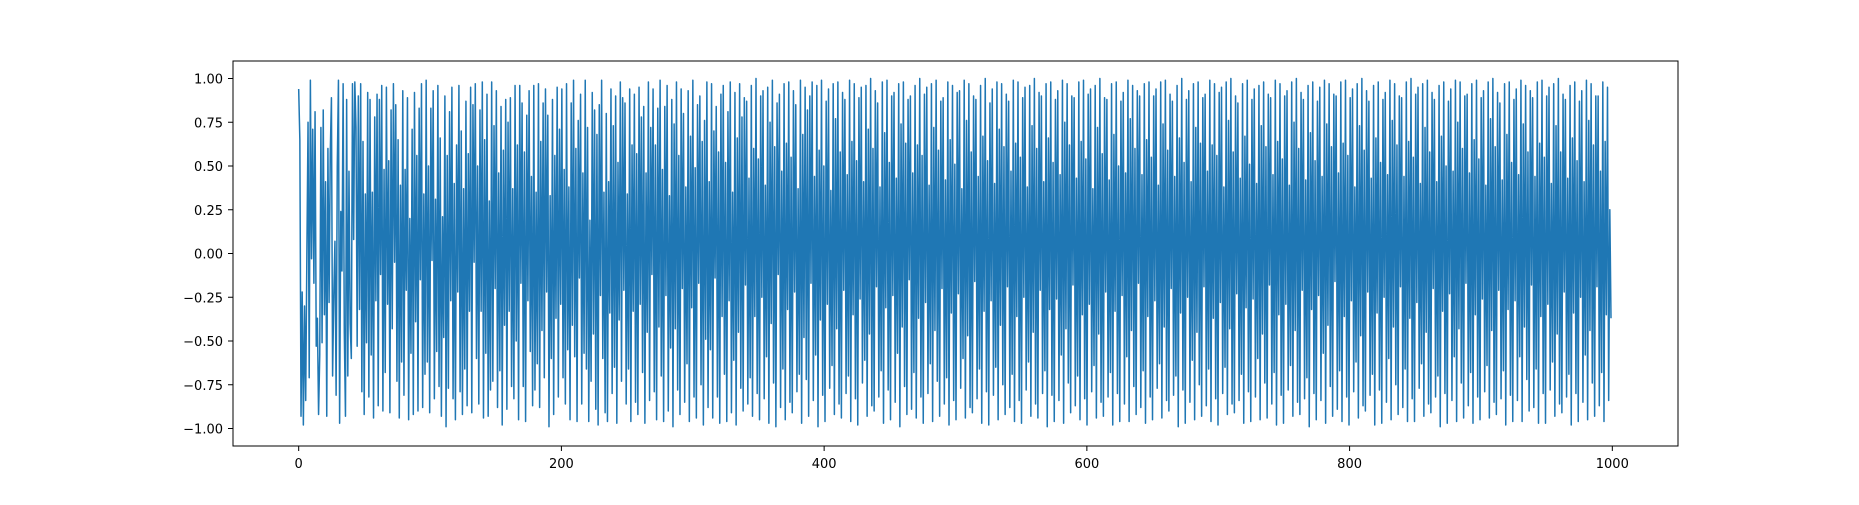 This screenshot has height=505, width=1859. I want to click on y-tick-label: 0.75, so click(208, 123).